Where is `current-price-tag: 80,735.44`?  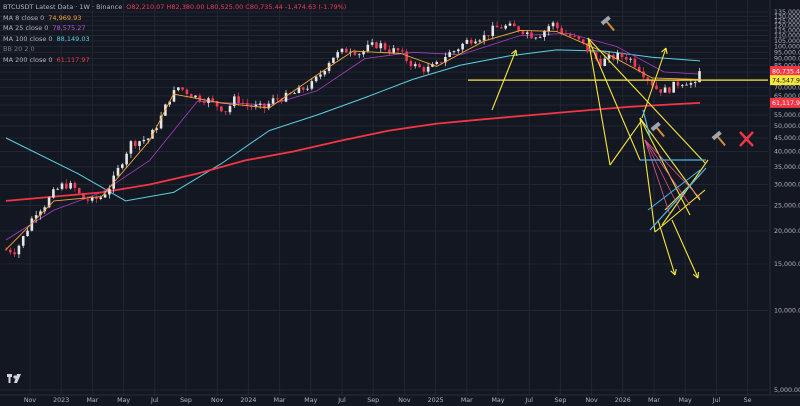
current-price-tag: 80,735.44 is located at coordinates (785, 70).